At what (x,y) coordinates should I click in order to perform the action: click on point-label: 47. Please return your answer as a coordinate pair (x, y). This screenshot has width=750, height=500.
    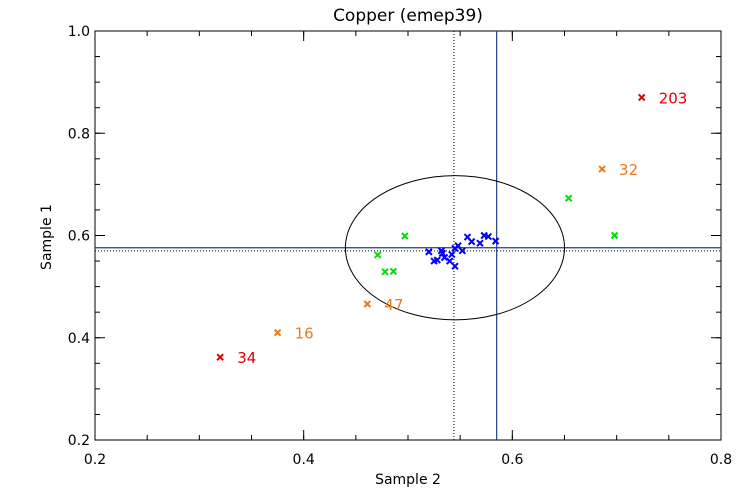
    Looking at the image, I should click on (393, 305).